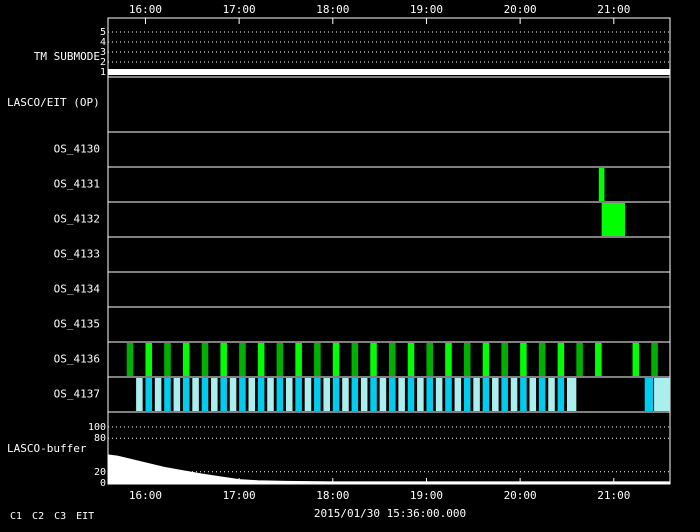 The width and height of the screenshot is (700, 532). What do you see at coordinates (77, 394) in the screenshot?
I see `row-label: OS_4137` at bounding box center [77, 394].